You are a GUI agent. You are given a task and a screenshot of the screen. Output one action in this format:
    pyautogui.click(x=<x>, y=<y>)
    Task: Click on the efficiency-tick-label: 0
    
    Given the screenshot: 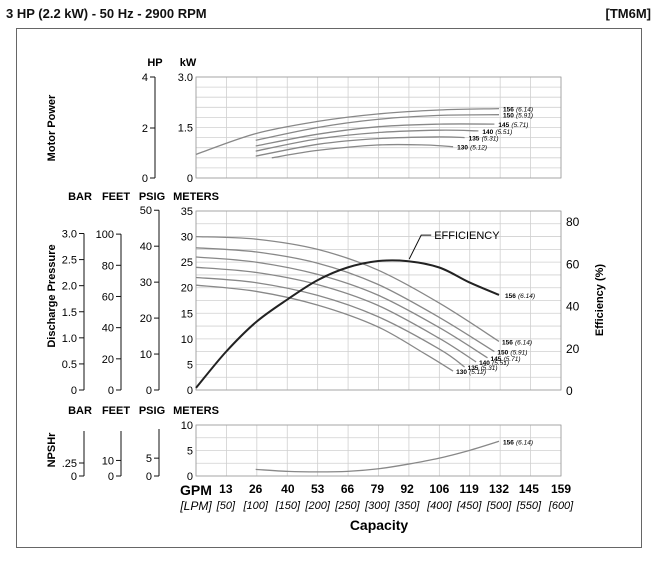 What is the action you would take?
    pyautogui.click(x=569, y=391)
    